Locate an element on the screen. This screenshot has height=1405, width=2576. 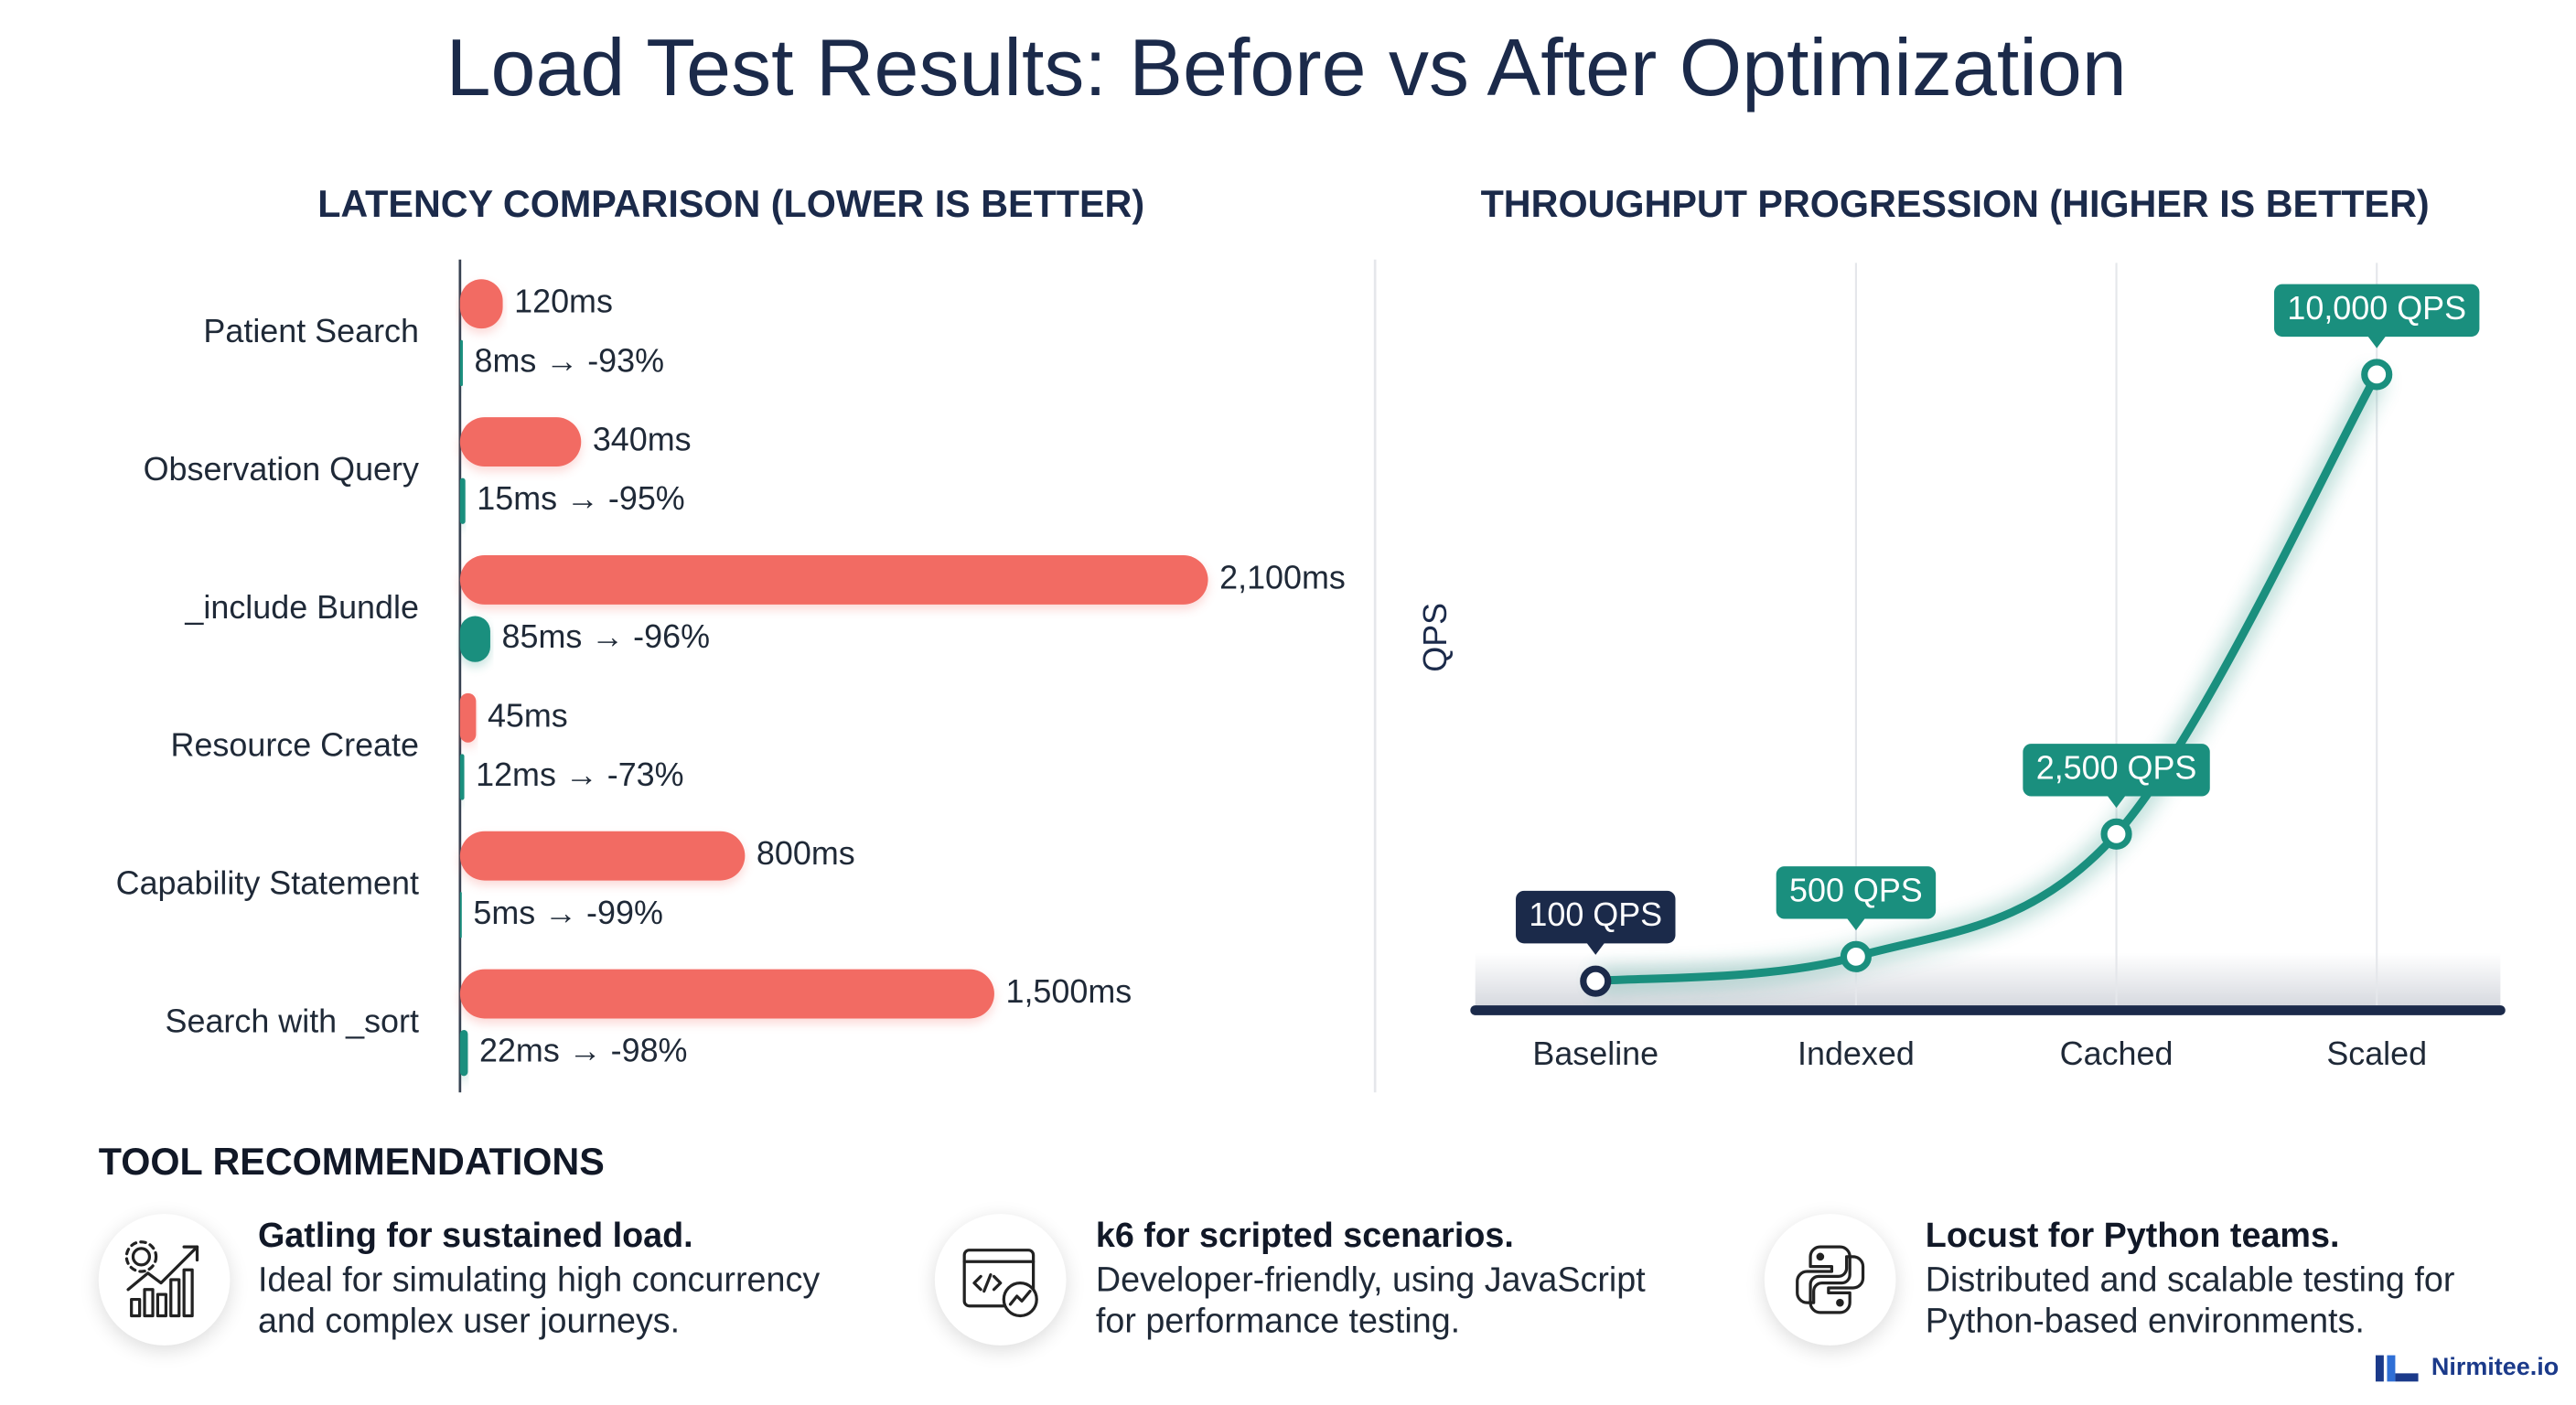
locust-icon is located at coordinates (1830, 1280).